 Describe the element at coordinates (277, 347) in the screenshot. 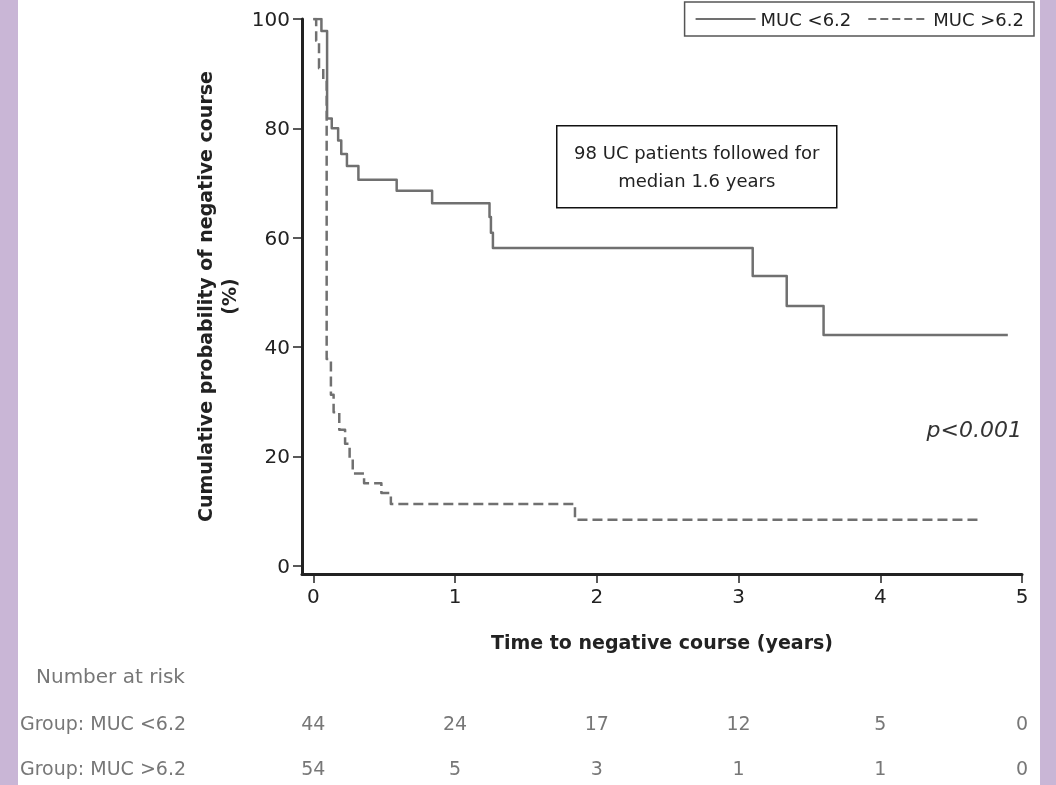

I see `y-tick-label: 40` at that location.